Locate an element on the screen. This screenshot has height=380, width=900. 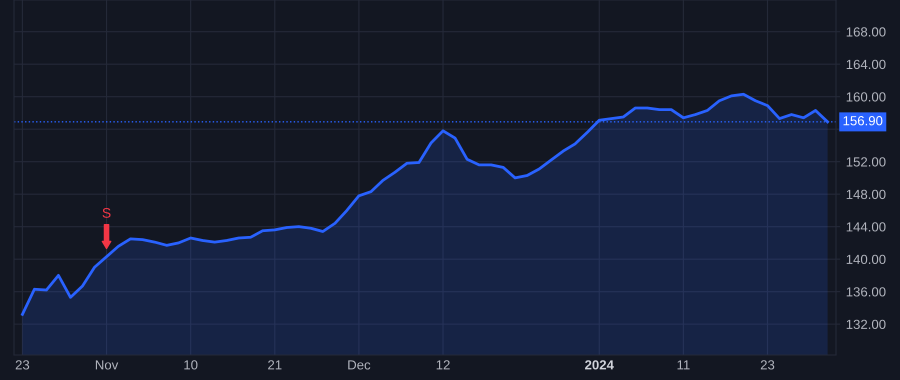
y-tick-label: 140.00 is located at coordinates (866, 259).